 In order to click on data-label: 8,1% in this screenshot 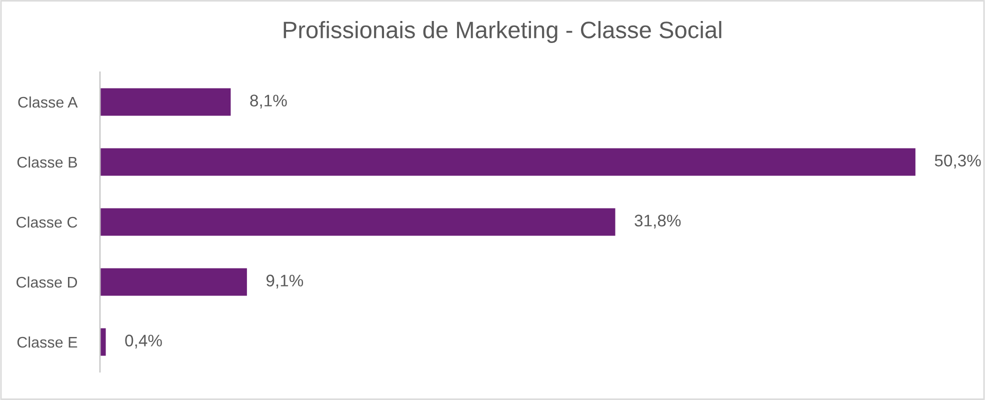, I will do `click(268, 101)`.